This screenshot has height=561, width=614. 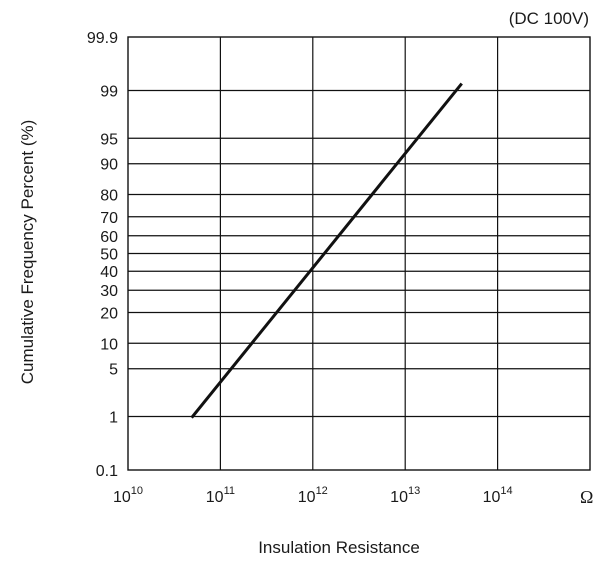 I want to click on x-tick-label: 1012, so click(x=313, y=495).